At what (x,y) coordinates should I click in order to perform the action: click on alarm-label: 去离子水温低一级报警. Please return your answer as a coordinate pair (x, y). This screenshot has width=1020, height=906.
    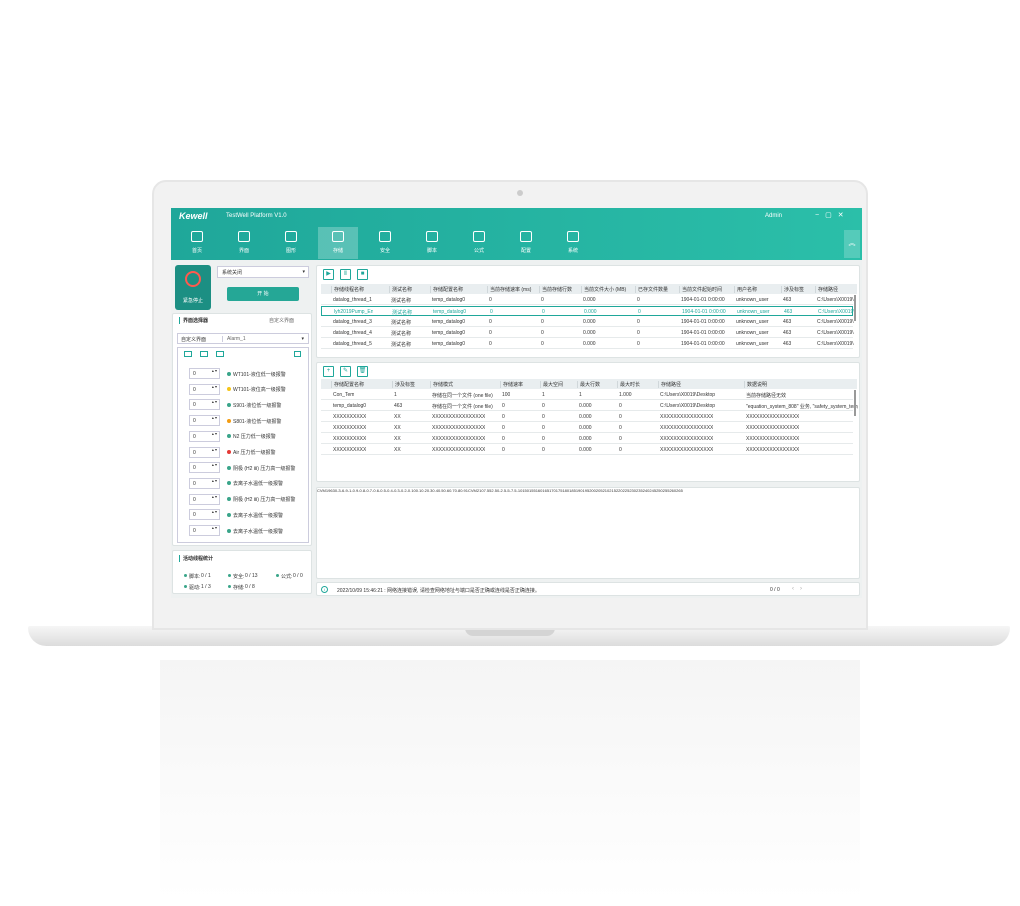
    Looking at the image, I should click on (258, 531).